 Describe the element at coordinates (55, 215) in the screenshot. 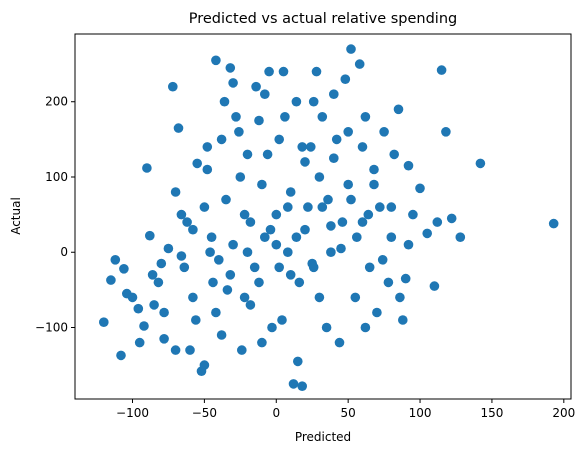

I see `y-axis: −100 0 100 200` at that location.